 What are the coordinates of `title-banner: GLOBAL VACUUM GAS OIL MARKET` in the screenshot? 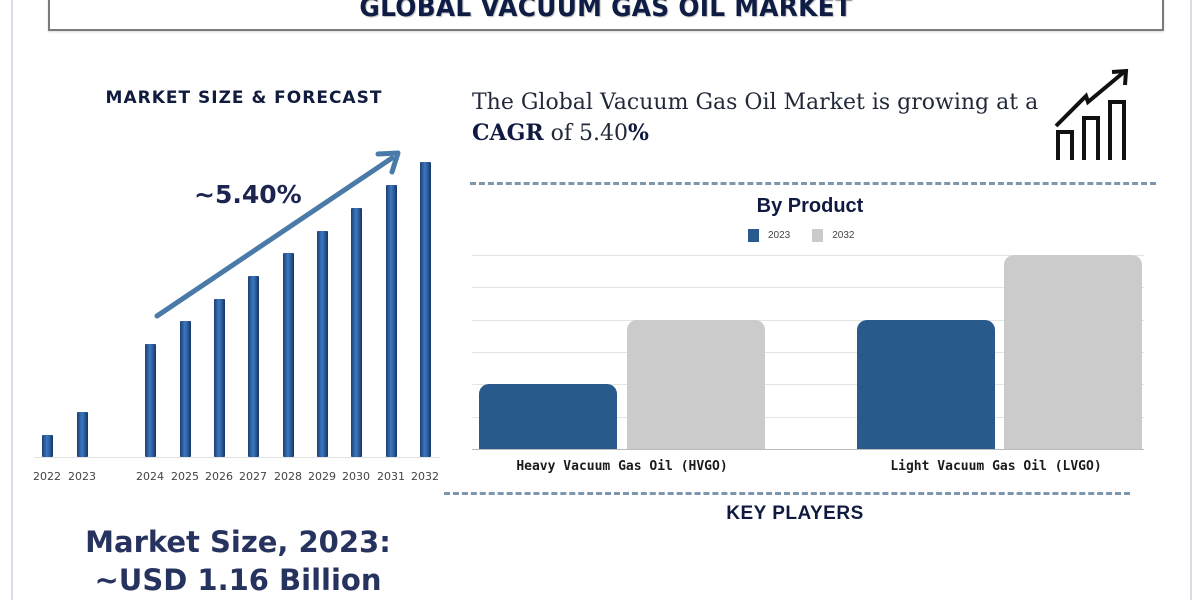 It's located at (606, 15).